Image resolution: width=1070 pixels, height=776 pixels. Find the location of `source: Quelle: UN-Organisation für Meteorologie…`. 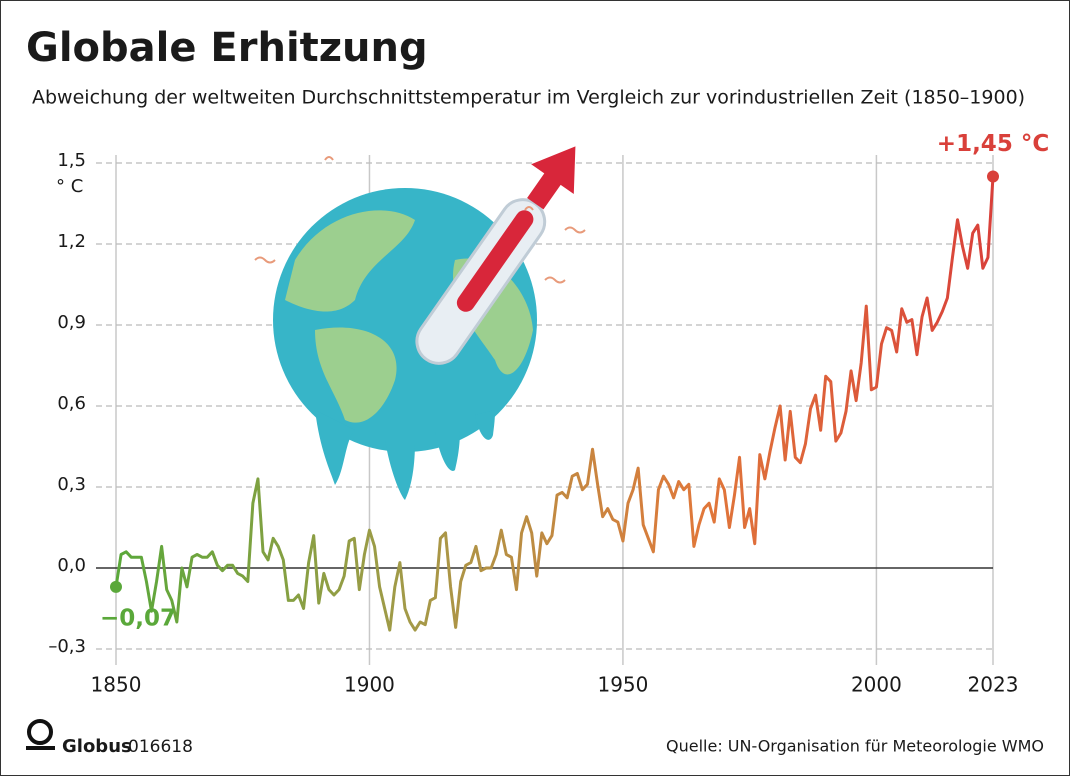

source: Quelle: UN-Organisation für Meteorologie… is located at coordinates (855, 746).